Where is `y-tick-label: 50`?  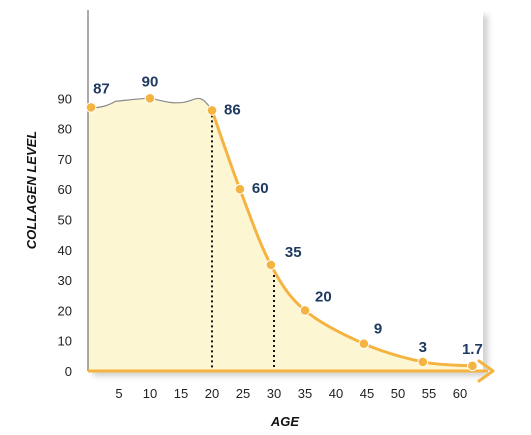 y-tick-label: 50 is located at coordinates (65, 220).